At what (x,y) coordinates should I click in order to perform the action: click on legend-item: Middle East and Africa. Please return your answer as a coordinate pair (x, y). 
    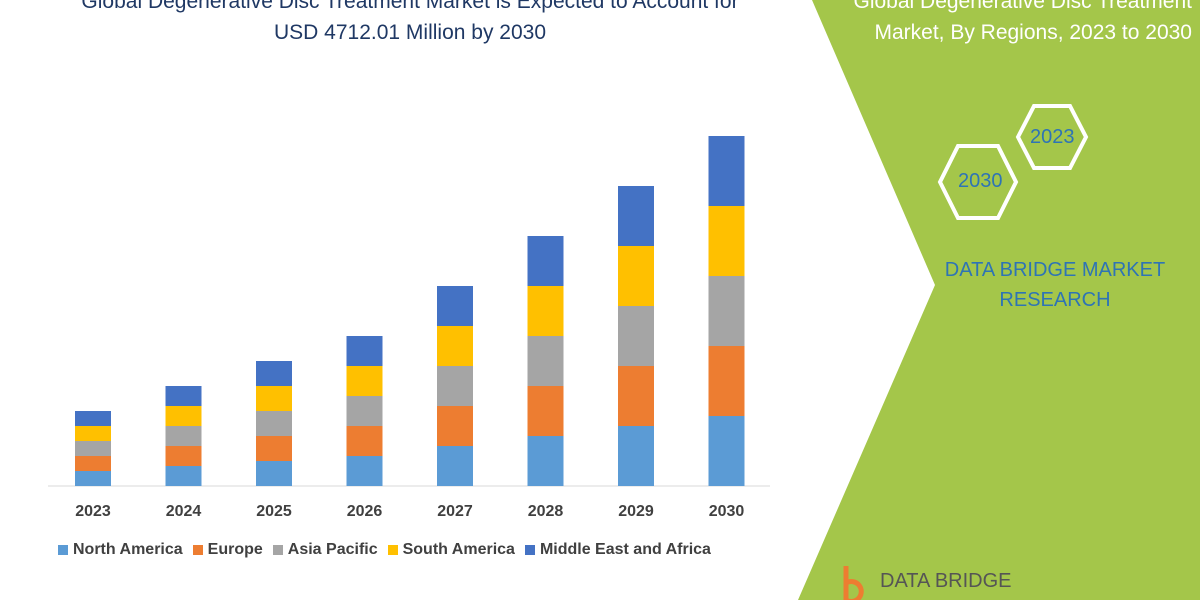
    Looking at the image, I should click on (617, 550).